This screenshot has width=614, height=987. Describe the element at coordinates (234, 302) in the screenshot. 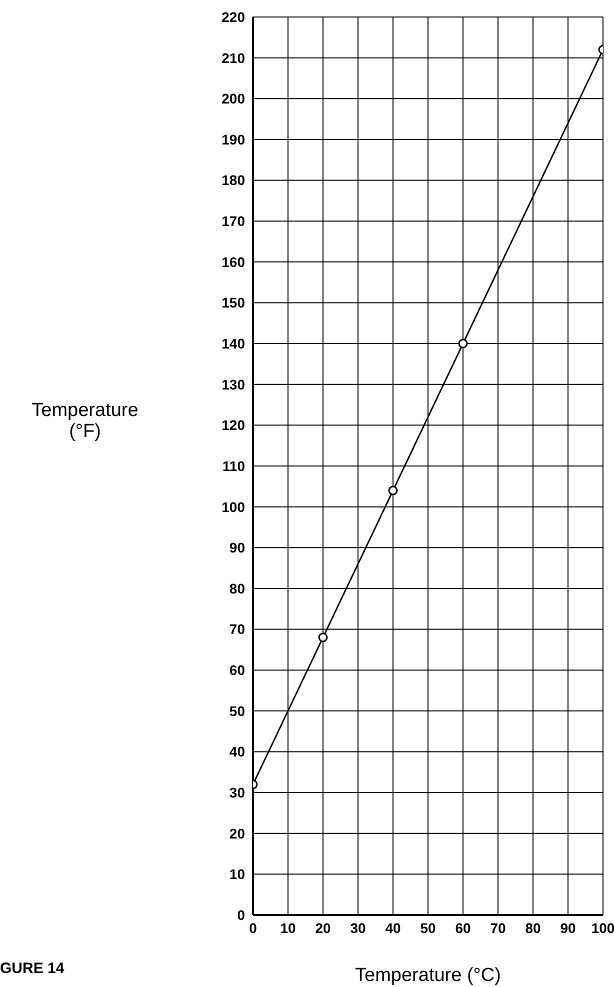

I see `y-tick-label: 150` at that location.